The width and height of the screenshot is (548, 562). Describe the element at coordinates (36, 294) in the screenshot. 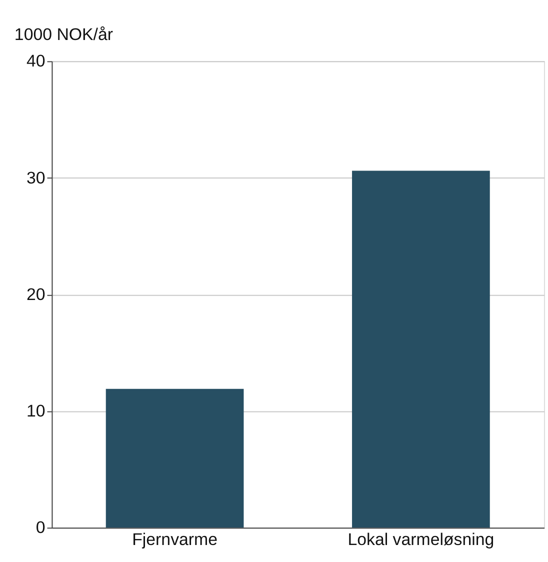

I see `y-tick-label: 20` at that location.